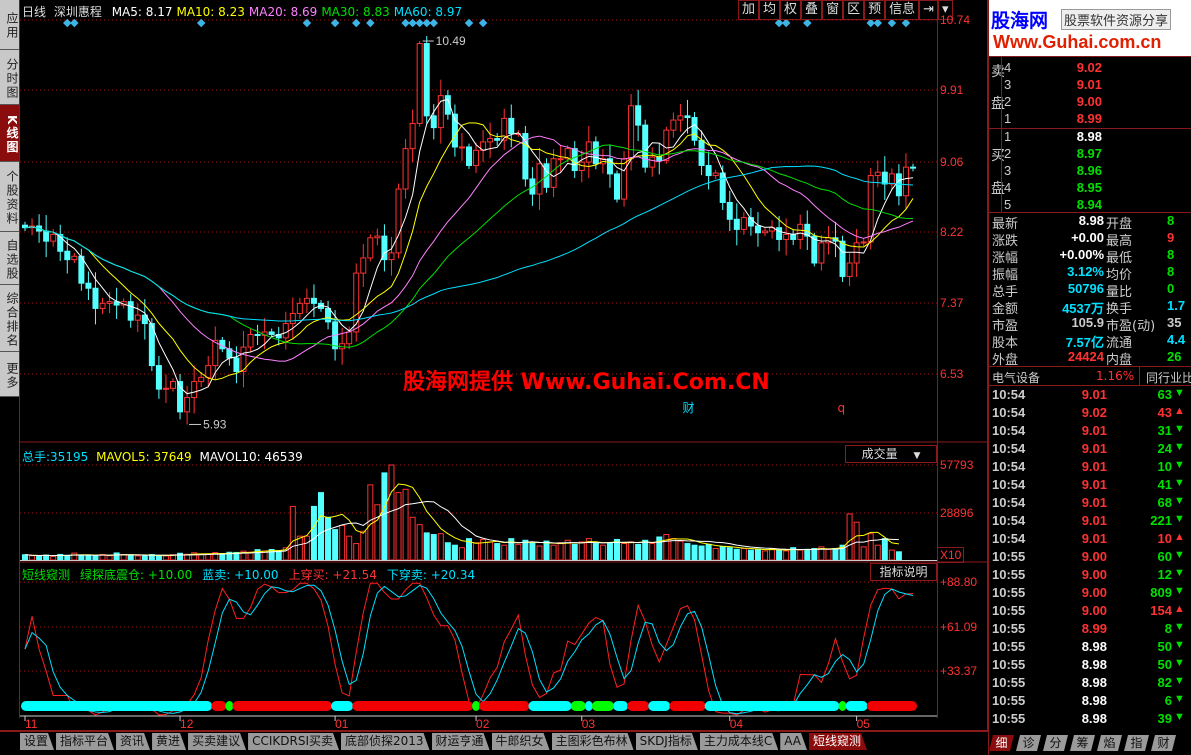 The image size is (1191, 755). What do you see at coordinates (1008, 84) in the screenshot?
I see `sell-level: 3` at bounding box center [1008, 84].